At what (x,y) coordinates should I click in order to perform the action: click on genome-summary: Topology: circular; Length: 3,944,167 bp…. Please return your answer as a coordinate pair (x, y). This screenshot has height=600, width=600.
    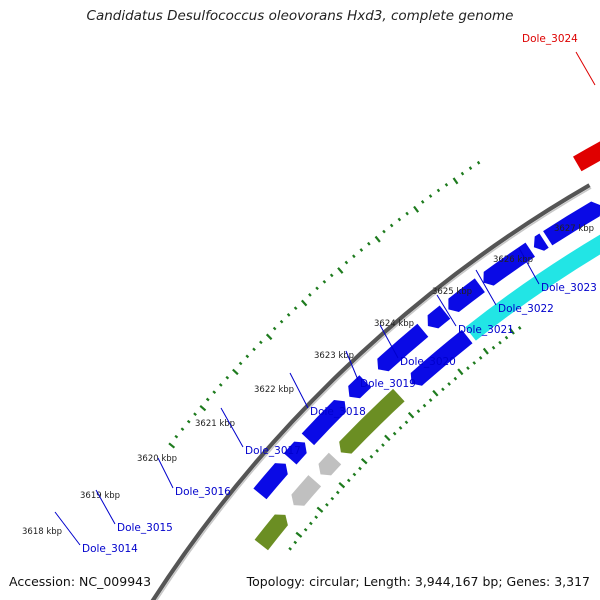
    Looking at the image, I should click on (418, 581).